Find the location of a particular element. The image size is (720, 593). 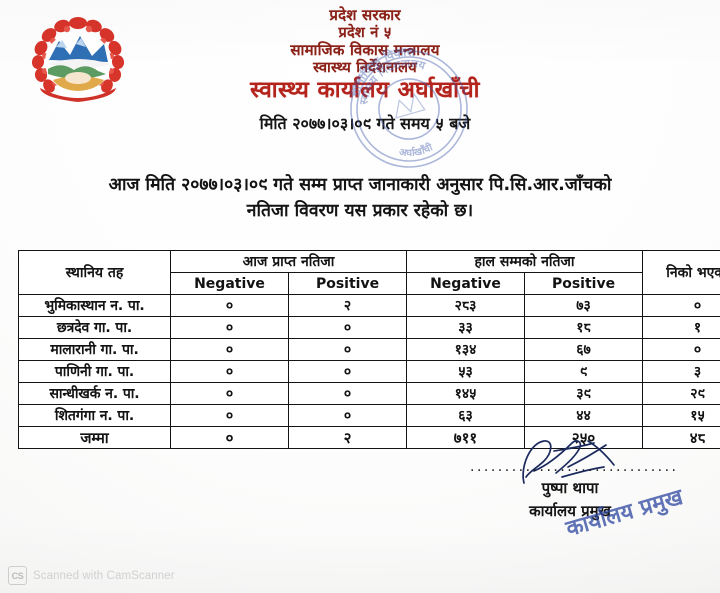

table-row: मालारानी गा. पा. ० ० १३४ ६७ ० is located at coordinates (369, 349).